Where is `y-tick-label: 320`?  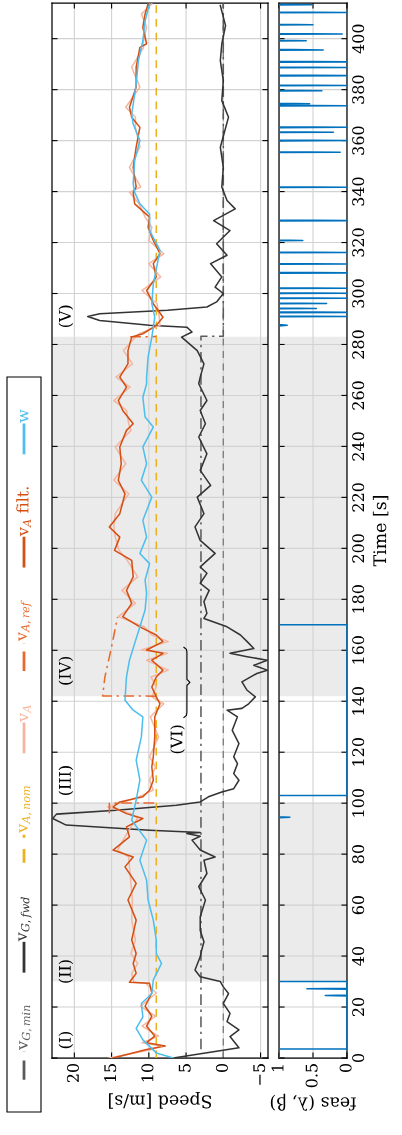 y-tick-label: 320 is located at coordinates (358, 242).